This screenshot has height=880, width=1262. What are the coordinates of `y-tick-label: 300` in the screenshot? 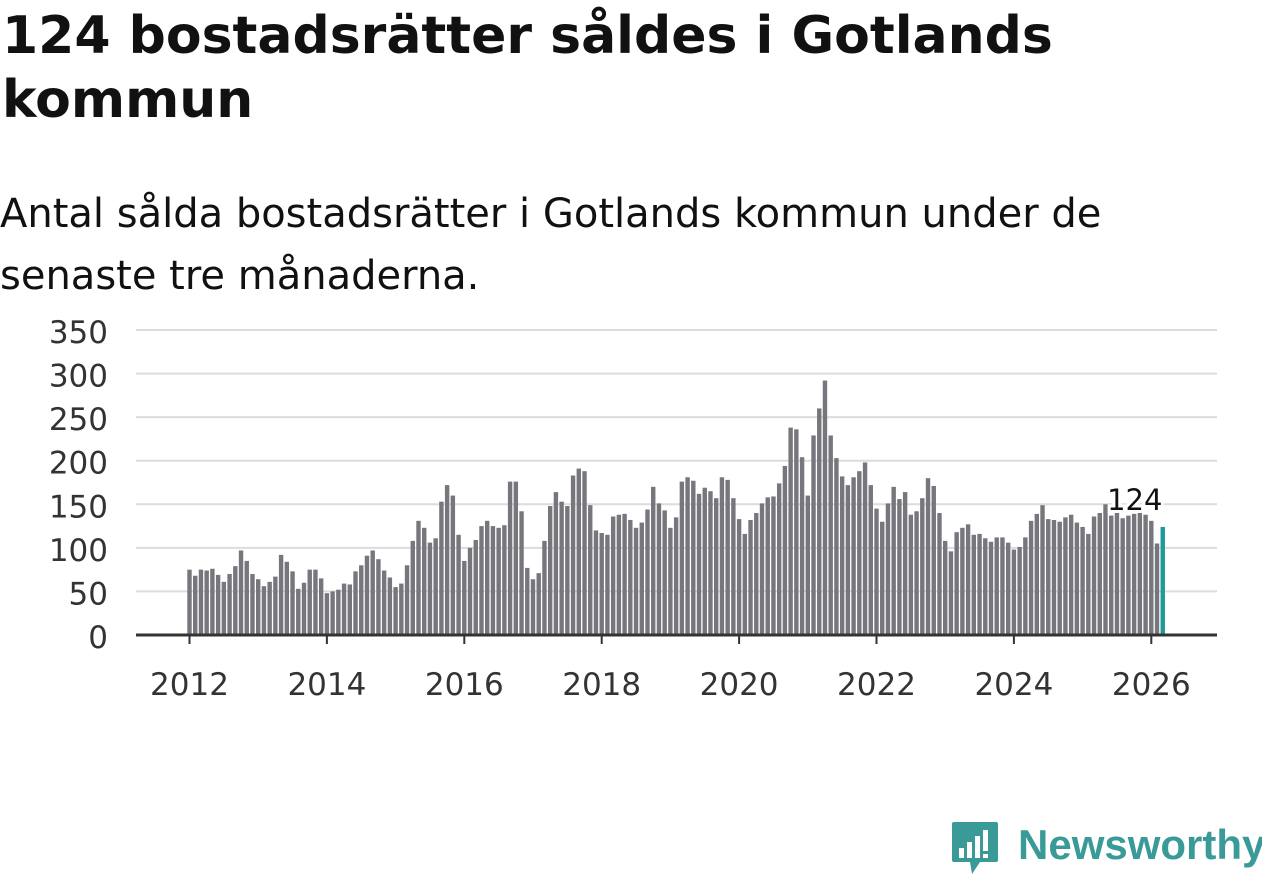 It's located at (78, 377).